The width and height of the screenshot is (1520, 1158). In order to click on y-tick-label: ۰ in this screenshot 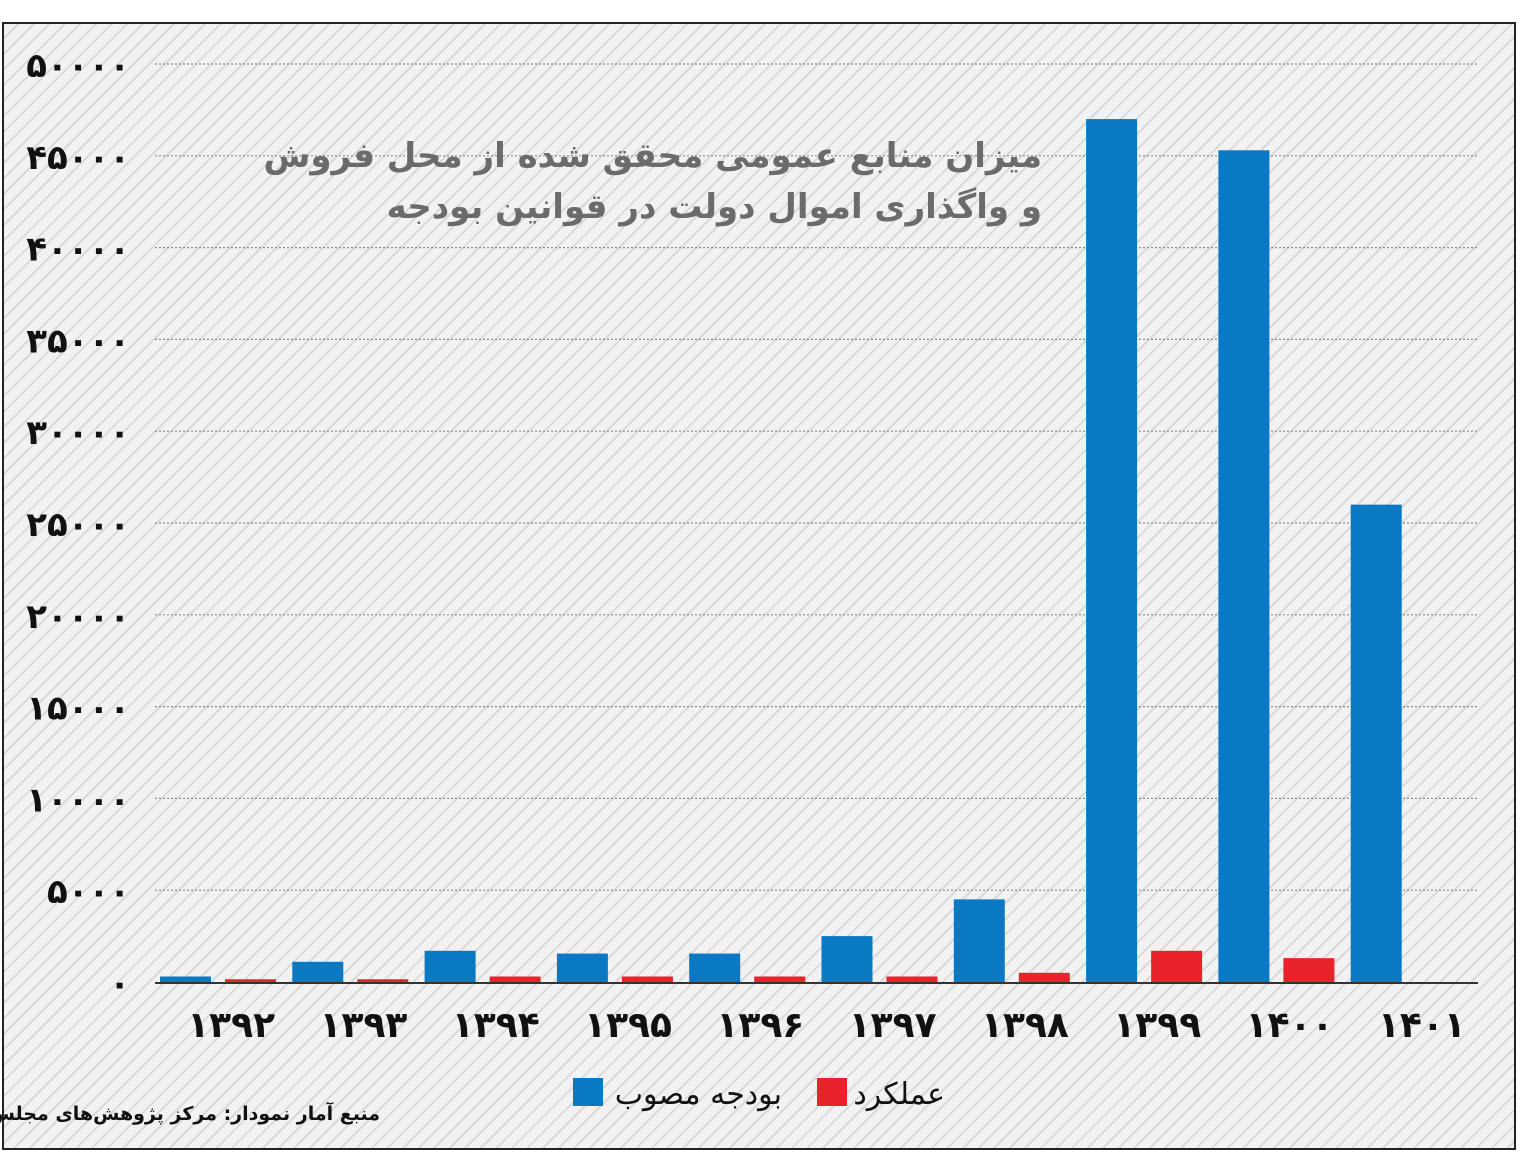, I will do `click(119, 984)`.